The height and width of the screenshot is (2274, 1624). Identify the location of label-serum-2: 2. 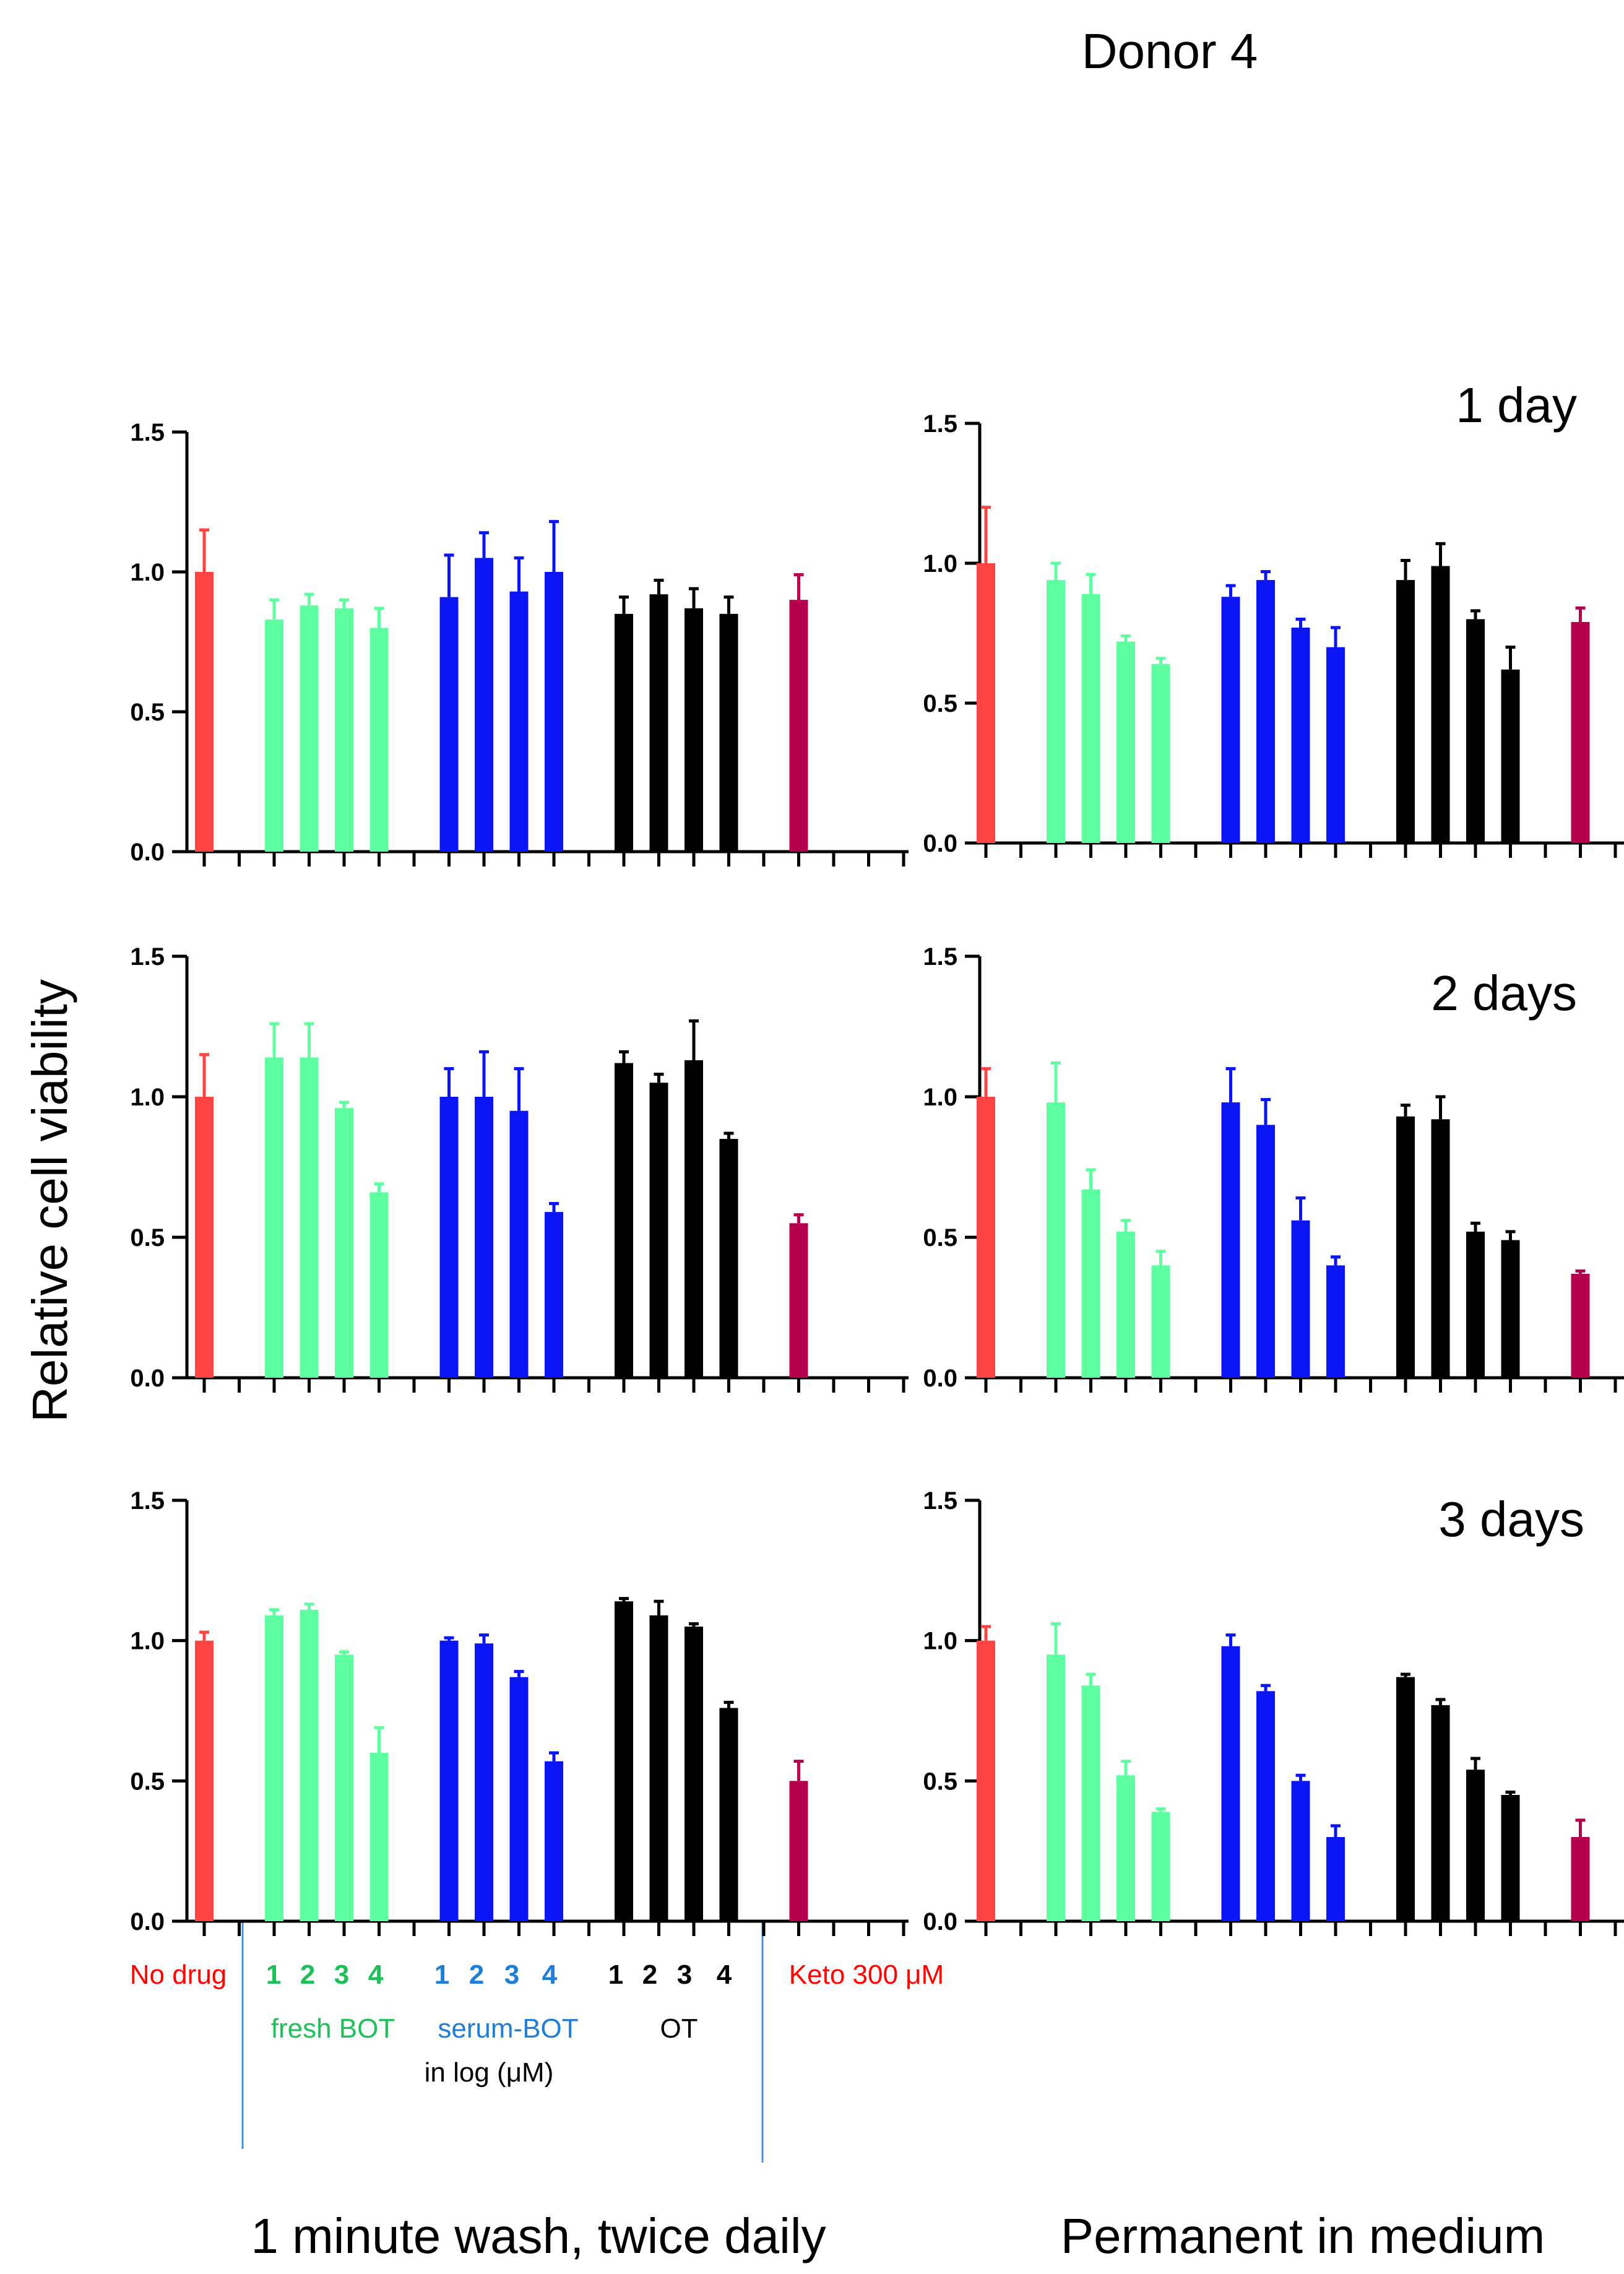
(476, 1975).